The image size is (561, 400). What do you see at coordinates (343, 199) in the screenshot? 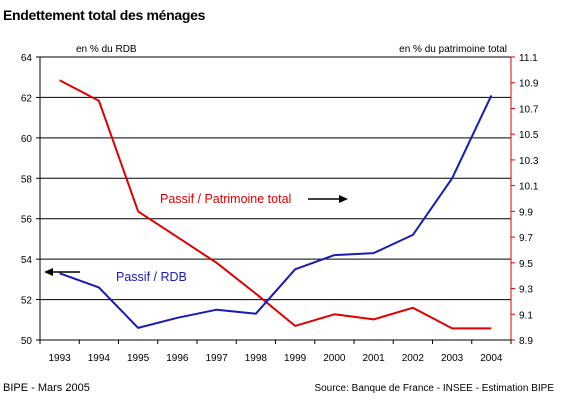
I see `arrow-right-head-icon` at bounding box center [343, 199].